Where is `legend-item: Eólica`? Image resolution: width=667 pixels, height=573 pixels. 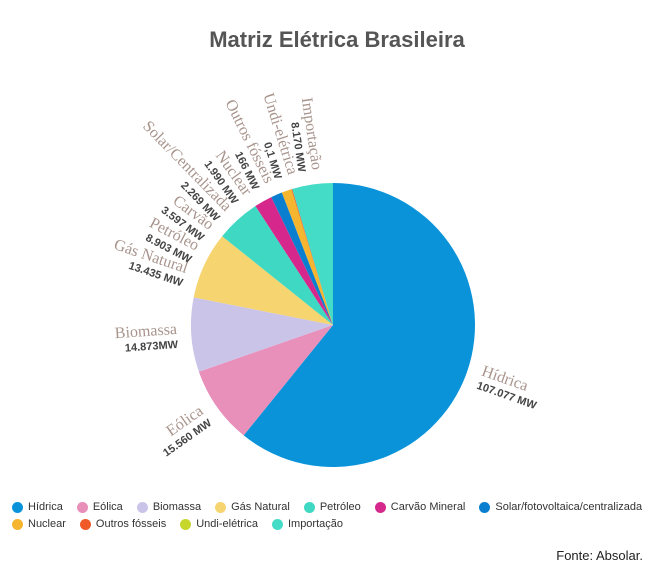
legend-item: Eólica is located at coordinates (99, 507).